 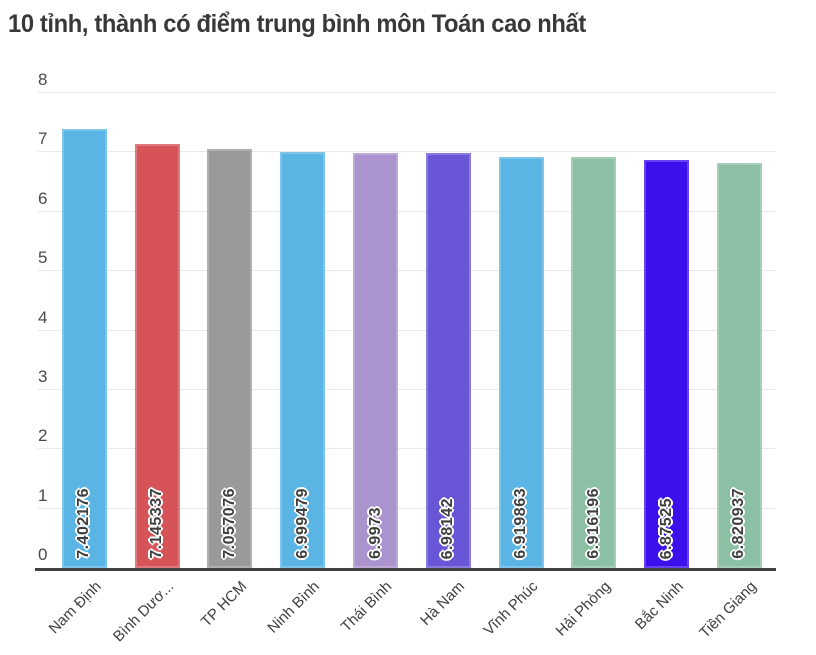 What do you see at coordinates (84, 348) in the screenshot?
I see `bar-0: 7.402176` at bounding box center [84, 348].